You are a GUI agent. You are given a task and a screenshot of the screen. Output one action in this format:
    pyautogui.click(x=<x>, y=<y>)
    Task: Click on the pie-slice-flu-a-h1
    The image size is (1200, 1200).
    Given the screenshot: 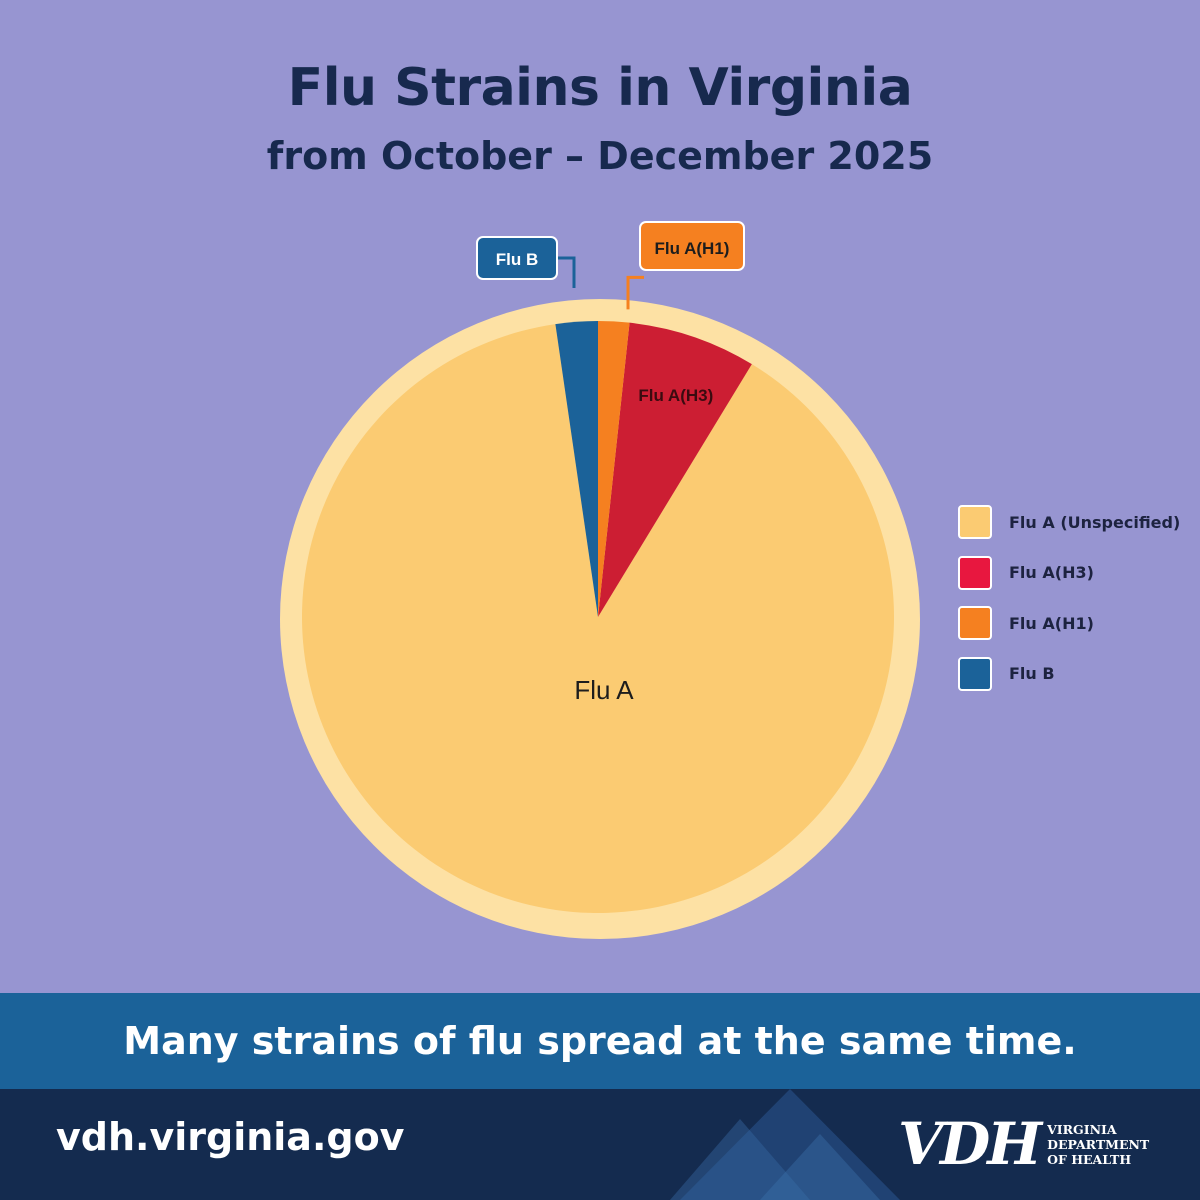 What is the action you would take?
    pyautogui.click(x=614, y=469)
    